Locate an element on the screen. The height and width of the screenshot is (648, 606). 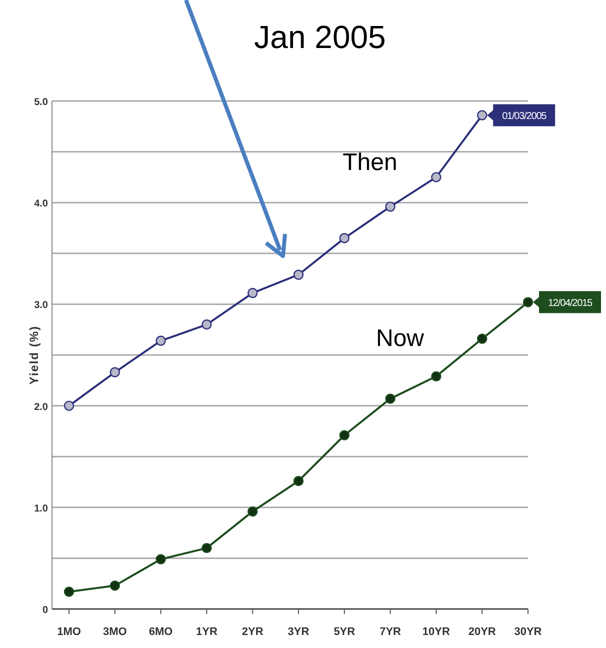
y-tick-label: 0 is located at coordinates (45, 610).